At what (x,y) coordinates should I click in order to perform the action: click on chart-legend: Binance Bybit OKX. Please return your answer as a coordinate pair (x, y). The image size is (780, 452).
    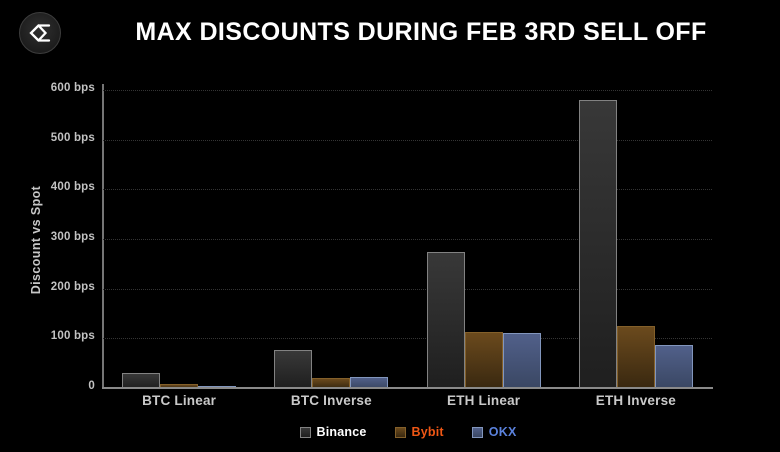
    Looking at the image, I should click on (408, 432).